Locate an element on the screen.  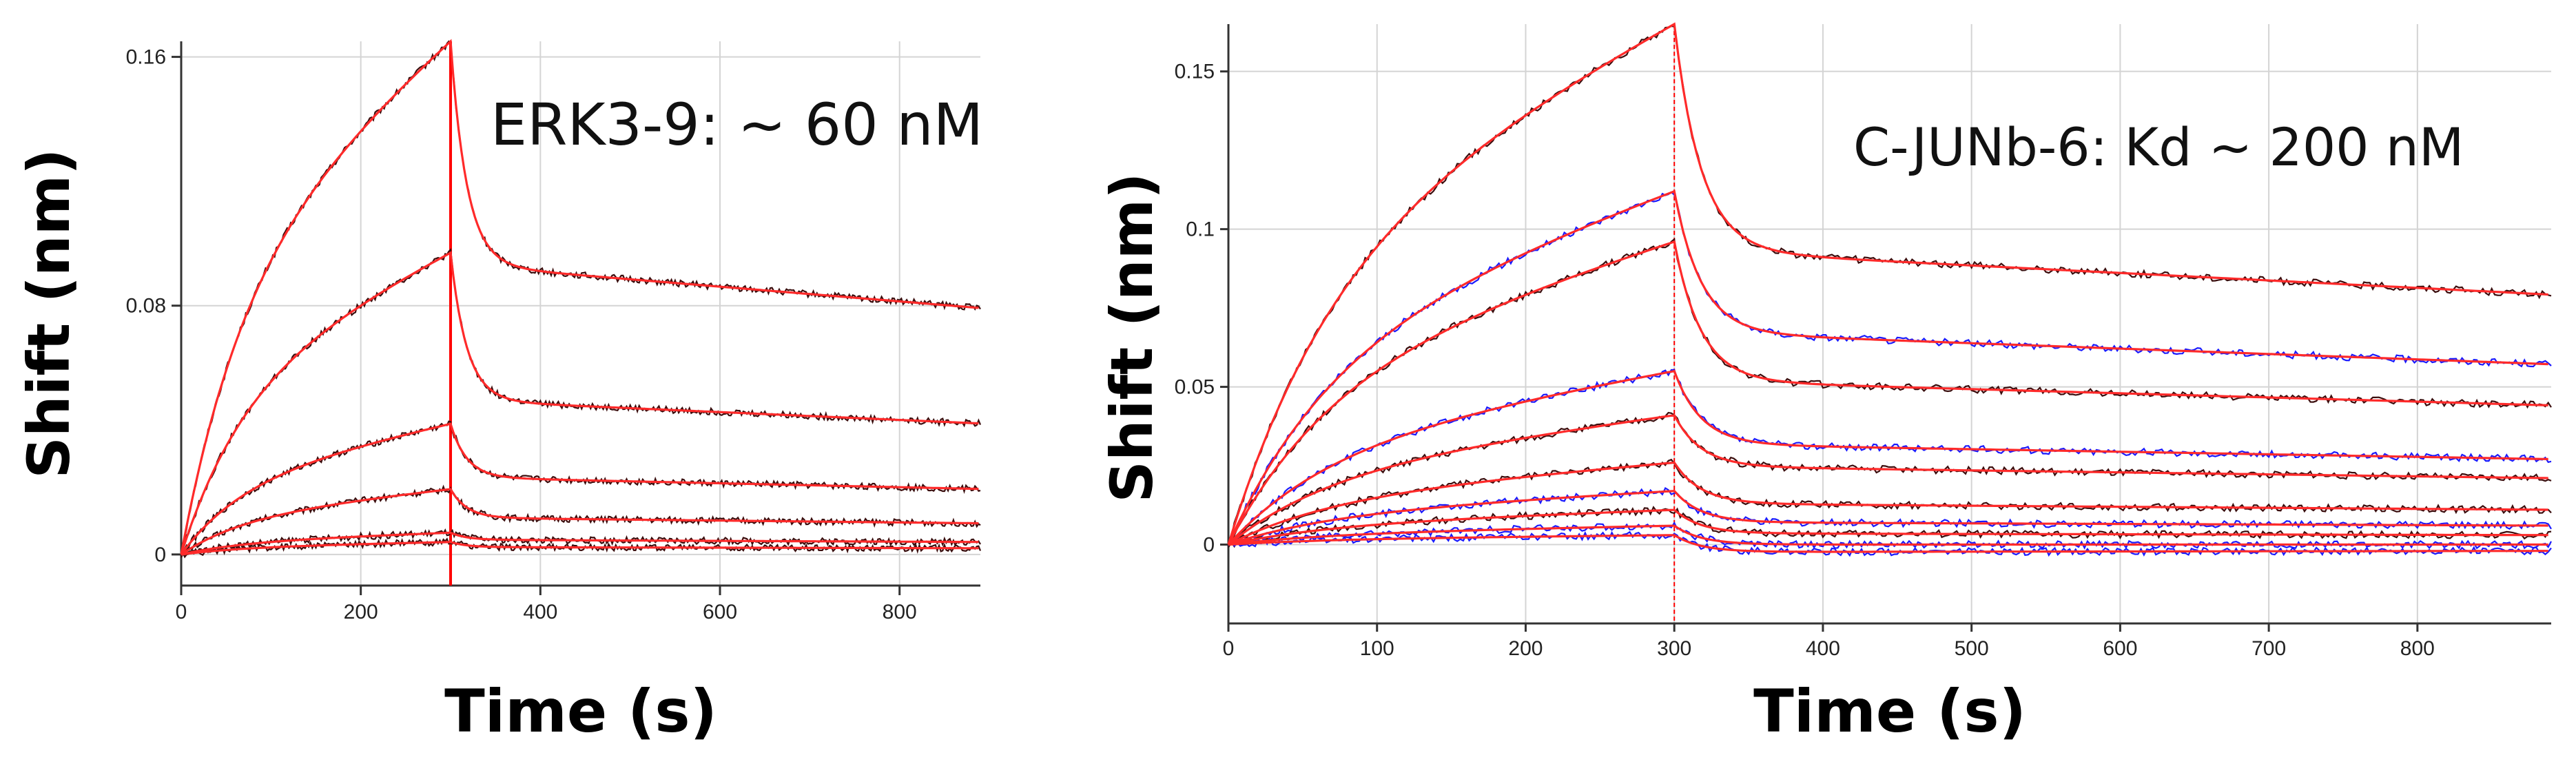
y-tick-label: 0.08 is located at coordinates (146, 306).